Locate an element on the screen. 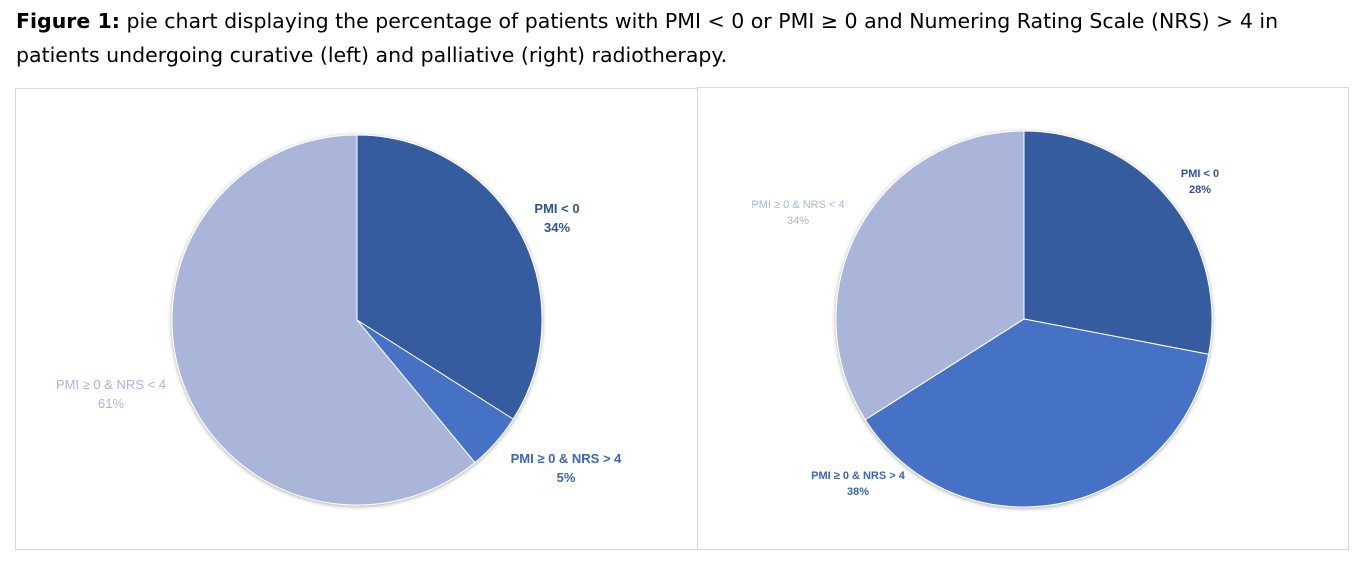 The image size is (1365, 573). curative-label-name-pmi-gte-0-and-nrs-gt-4: PMI ≥ 0 & NRS > 4 is located at coordinates (567, 458).